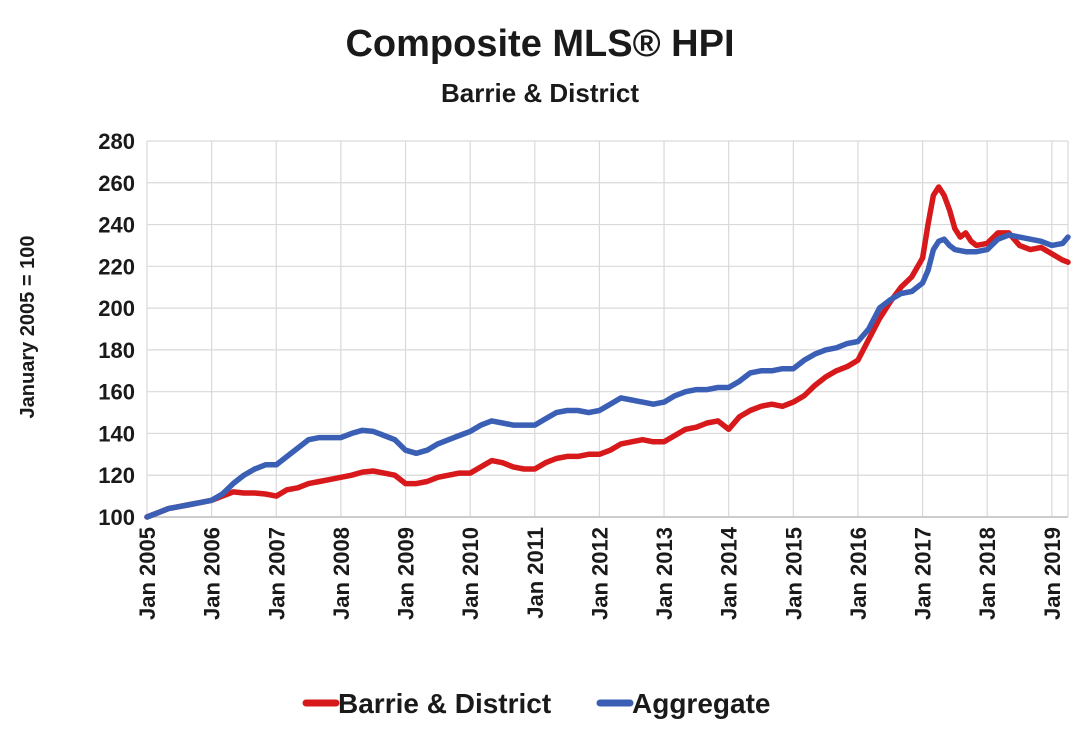  I want to click on chart-title: Composite MLS® HPI, so click(539, 44).